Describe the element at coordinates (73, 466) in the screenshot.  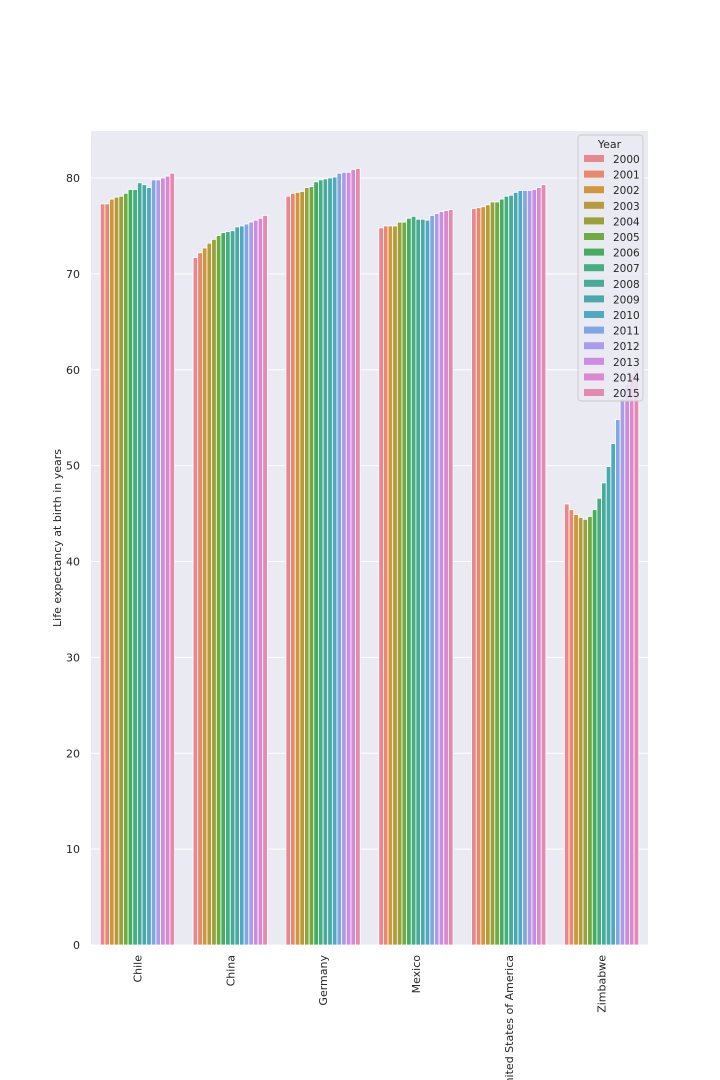
I see `y-tick-label: 50` at that location.